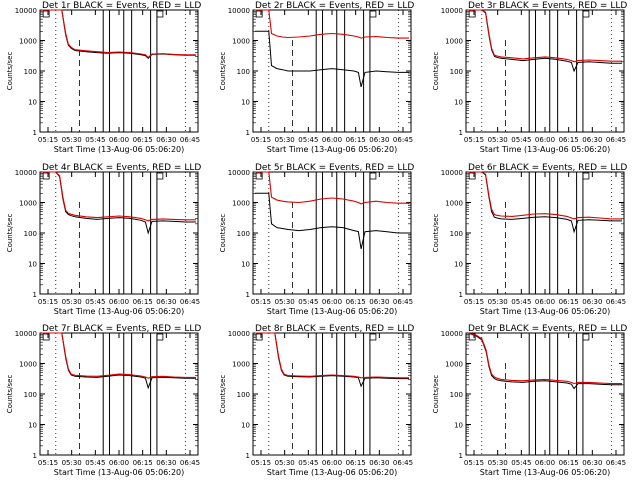 Image resolution: width=640 pixels, height=480 pixels. Describe the element at coordinates (121, 168) in the screenshot. I see `panel-title: Det 4r BLACK = Events, RED = LLD` at that location.